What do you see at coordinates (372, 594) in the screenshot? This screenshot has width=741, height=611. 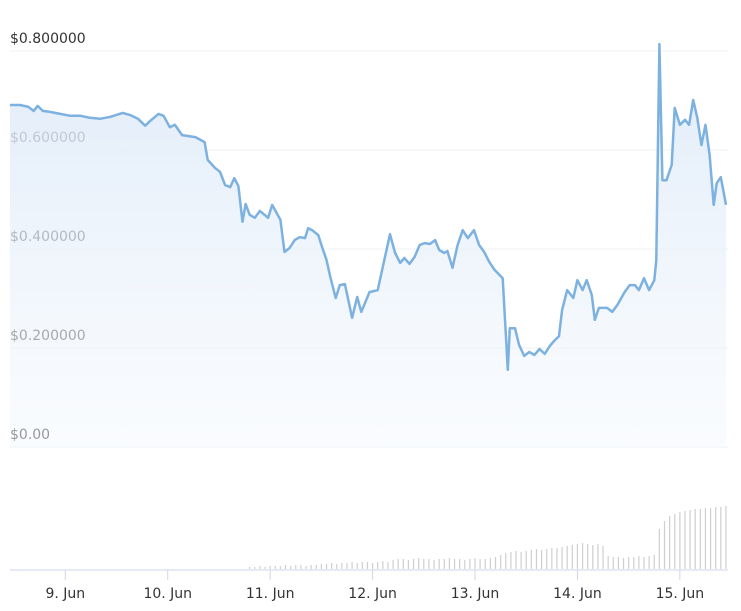 I see `x-tick-label: 12. Jun` at bounding box center [372, 594].